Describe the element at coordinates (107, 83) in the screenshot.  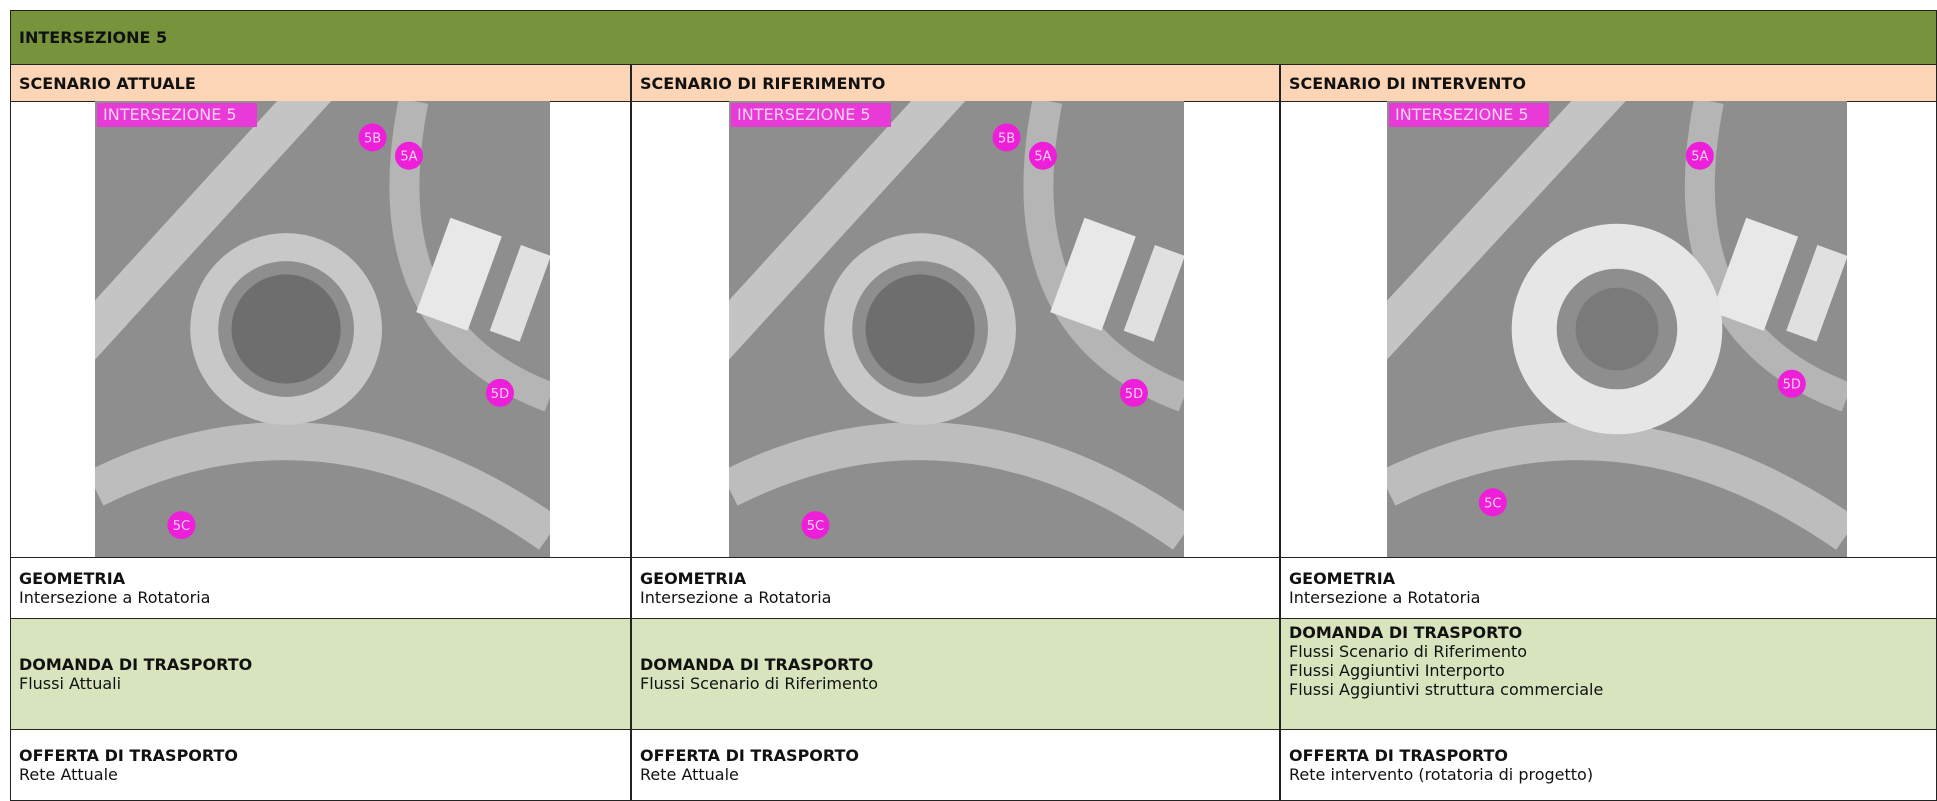
I see `scenario-title: SCENARIO ATTUALE` at that location.